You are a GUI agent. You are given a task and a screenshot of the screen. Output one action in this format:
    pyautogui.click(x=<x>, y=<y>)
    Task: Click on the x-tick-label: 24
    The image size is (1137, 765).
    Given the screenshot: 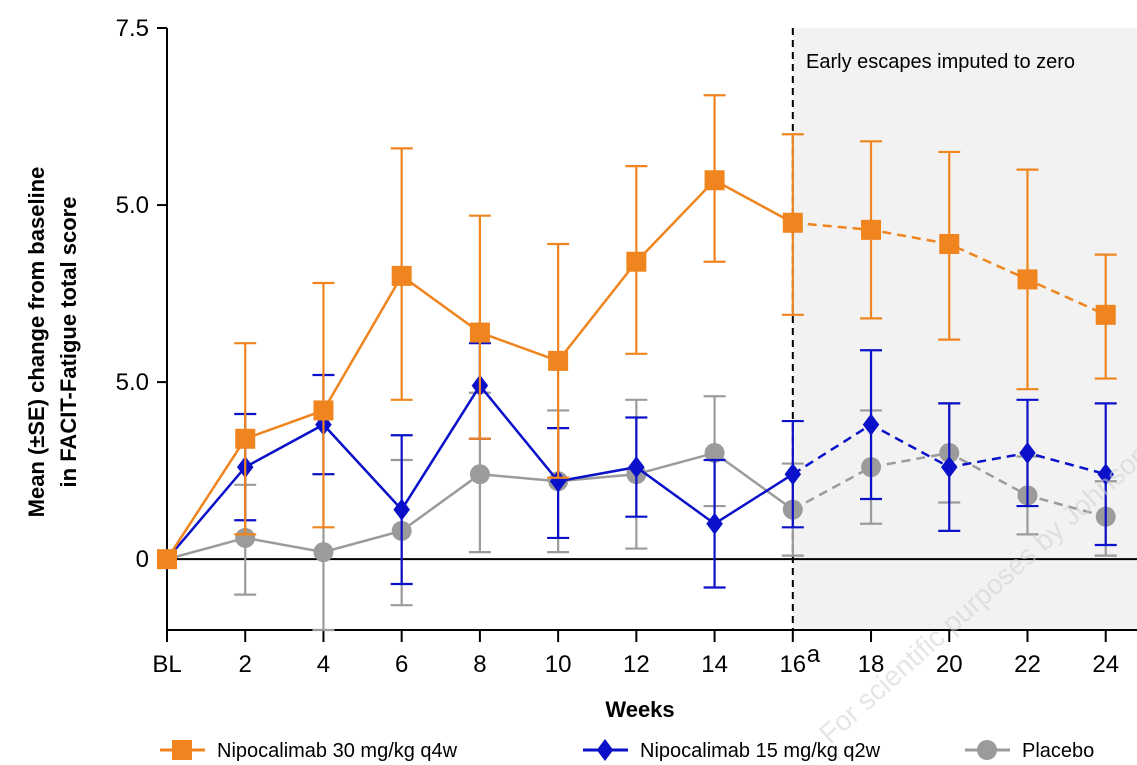 What is the action you would take?
    pyautogui.click(x=1105, y=664)
    